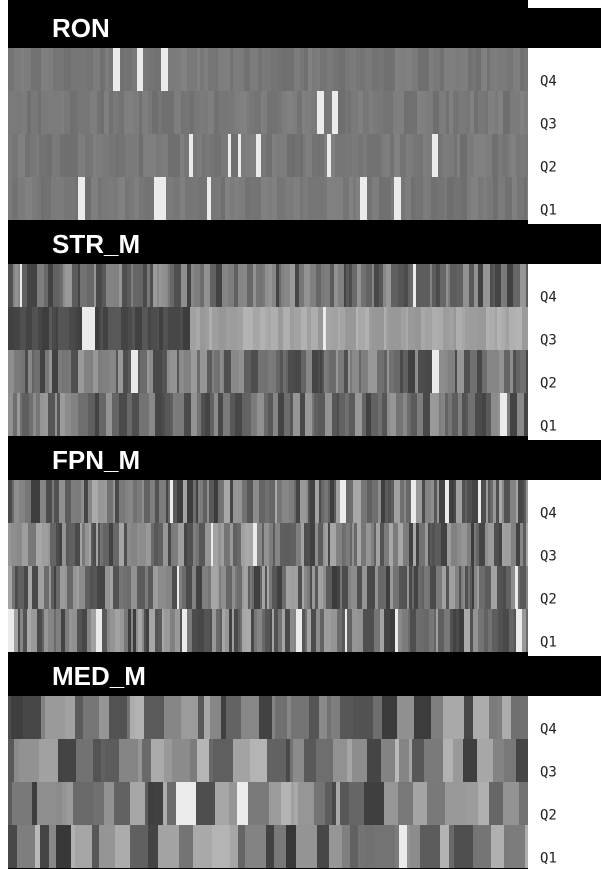  I want to click on stripe-row, so click(268, 285).